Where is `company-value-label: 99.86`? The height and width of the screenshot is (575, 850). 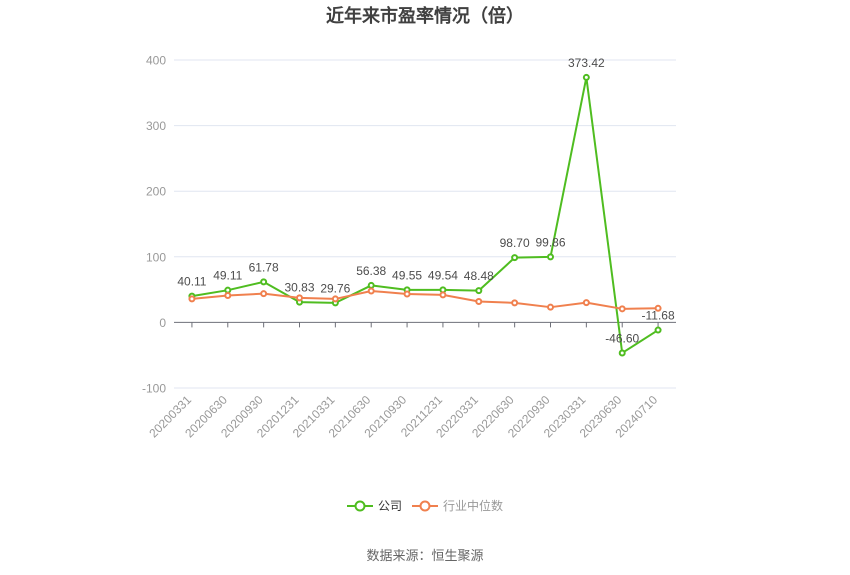 company-value-label: 99.86 is located at coordinates (550, 242).